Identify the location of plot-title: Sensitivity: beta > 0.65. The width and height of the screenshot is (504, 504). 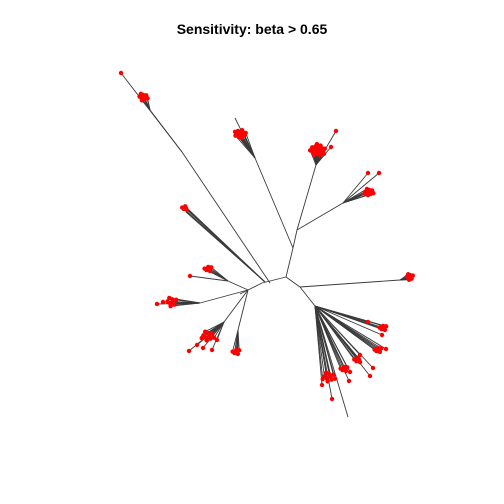
(252, 29).